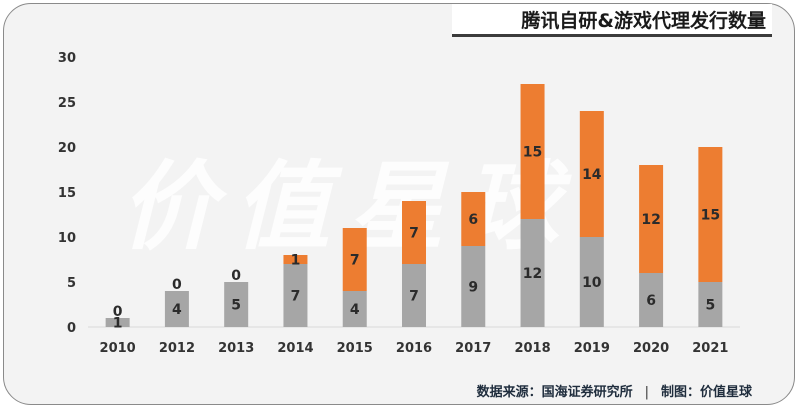 This screenshot has height=410, width=800. I want to click on y-tick-label: 0, so click(71, 328).